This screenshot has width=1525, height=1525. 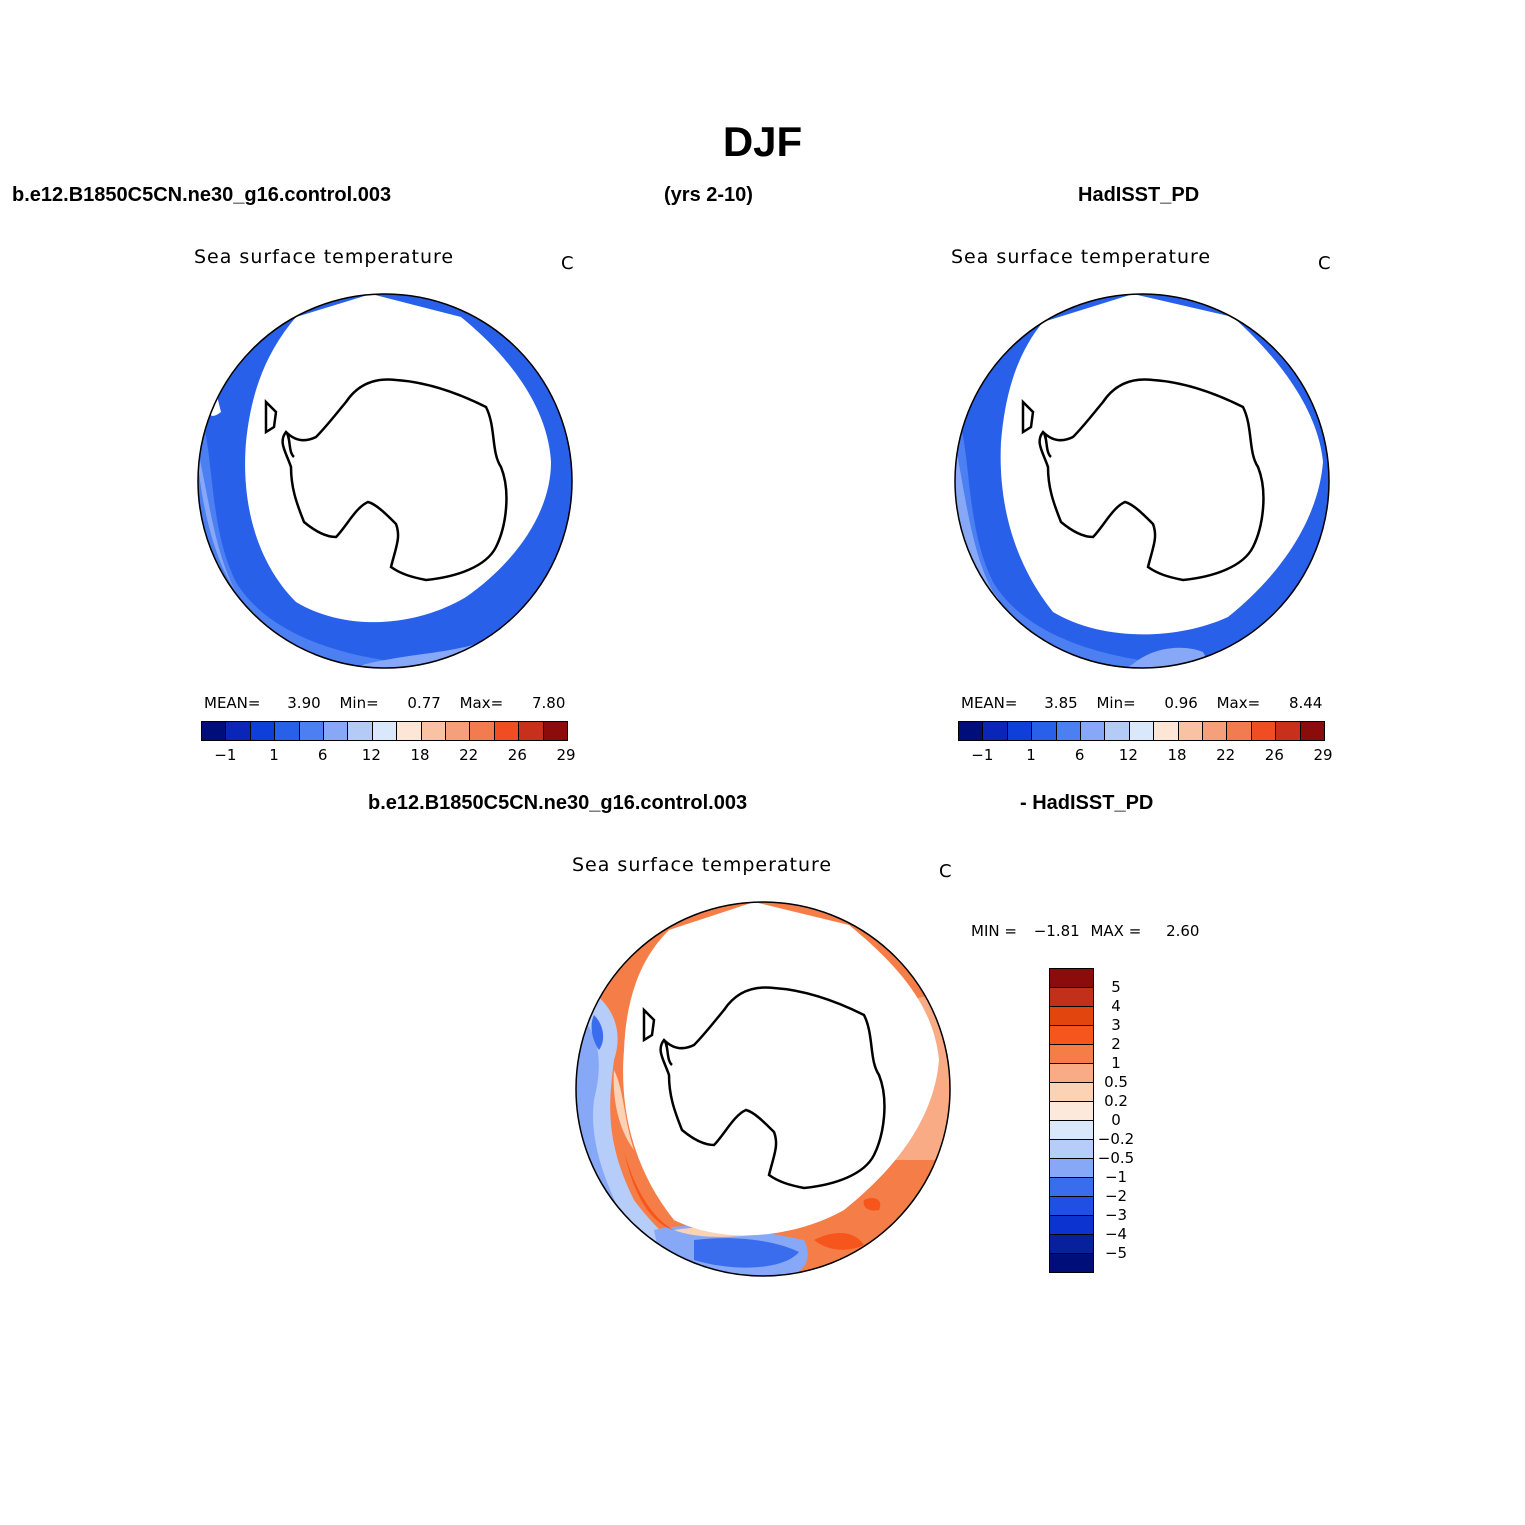 I want to click on colorbar-label: 3, so click(x=1116, y=1025).